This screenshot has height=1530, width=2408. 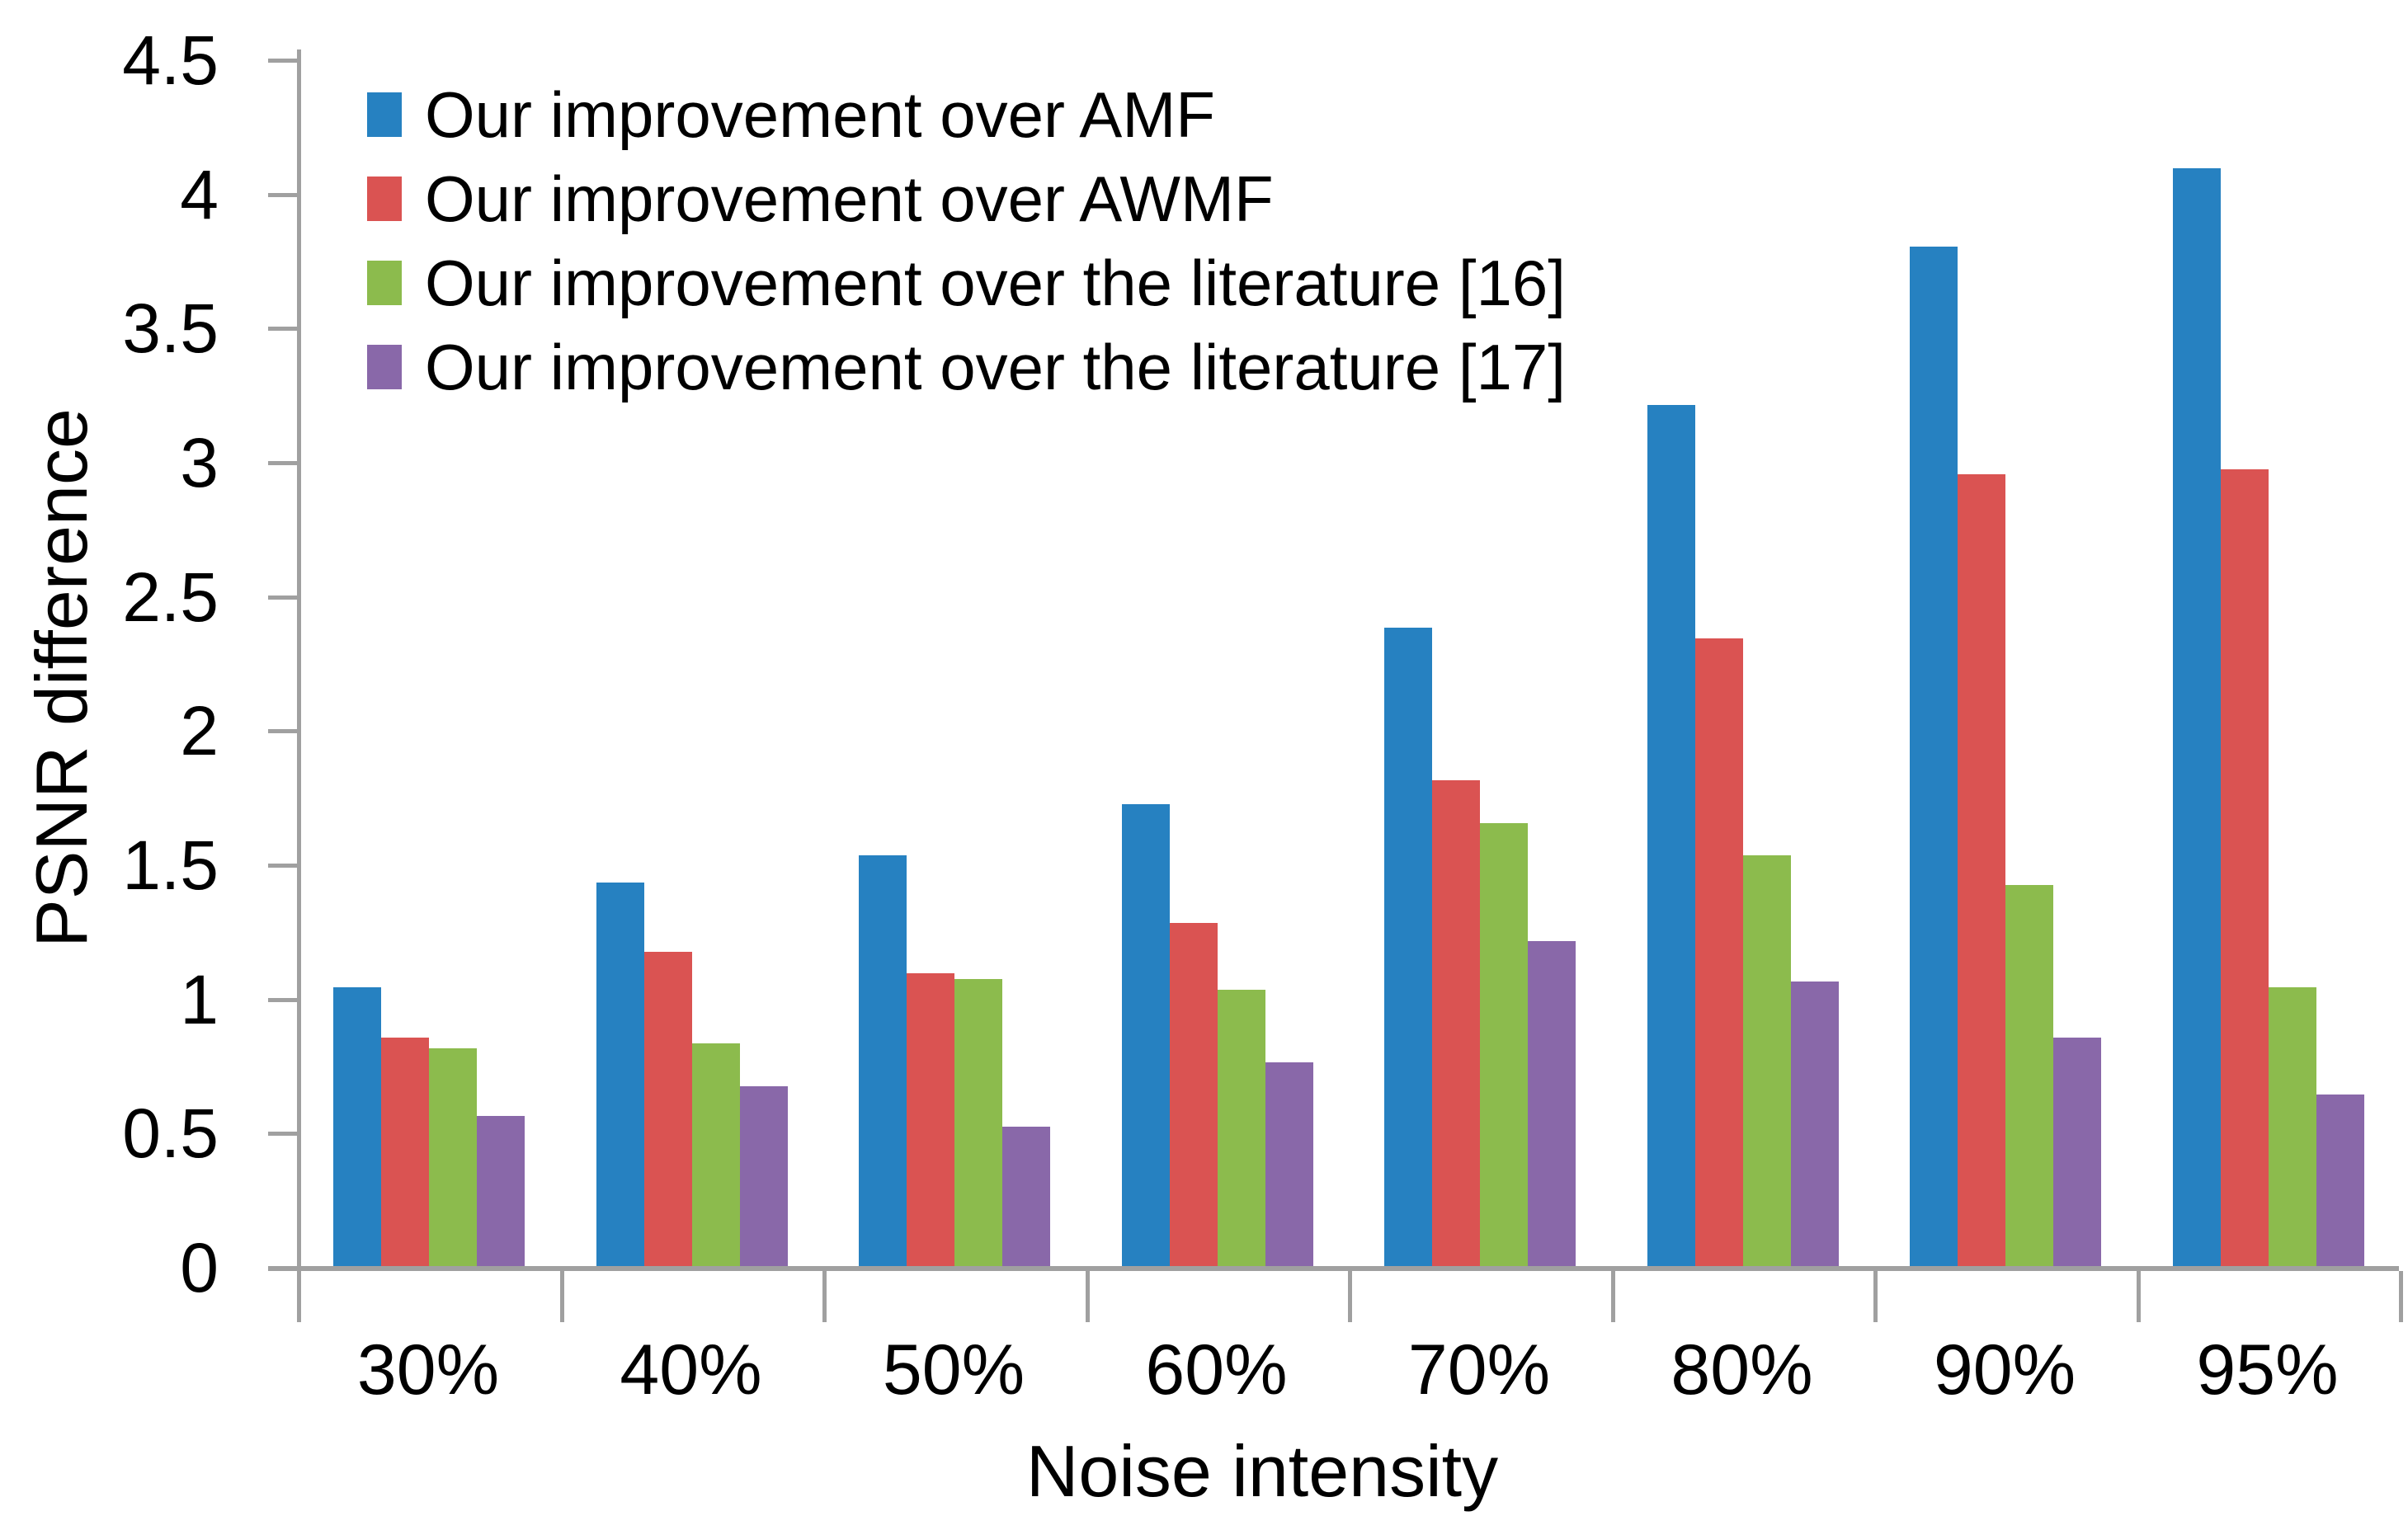 What do you see at coordinates (199, 194) in the screenshot?
I see `y-tick-label: 4` at bounding box center [199, 194].